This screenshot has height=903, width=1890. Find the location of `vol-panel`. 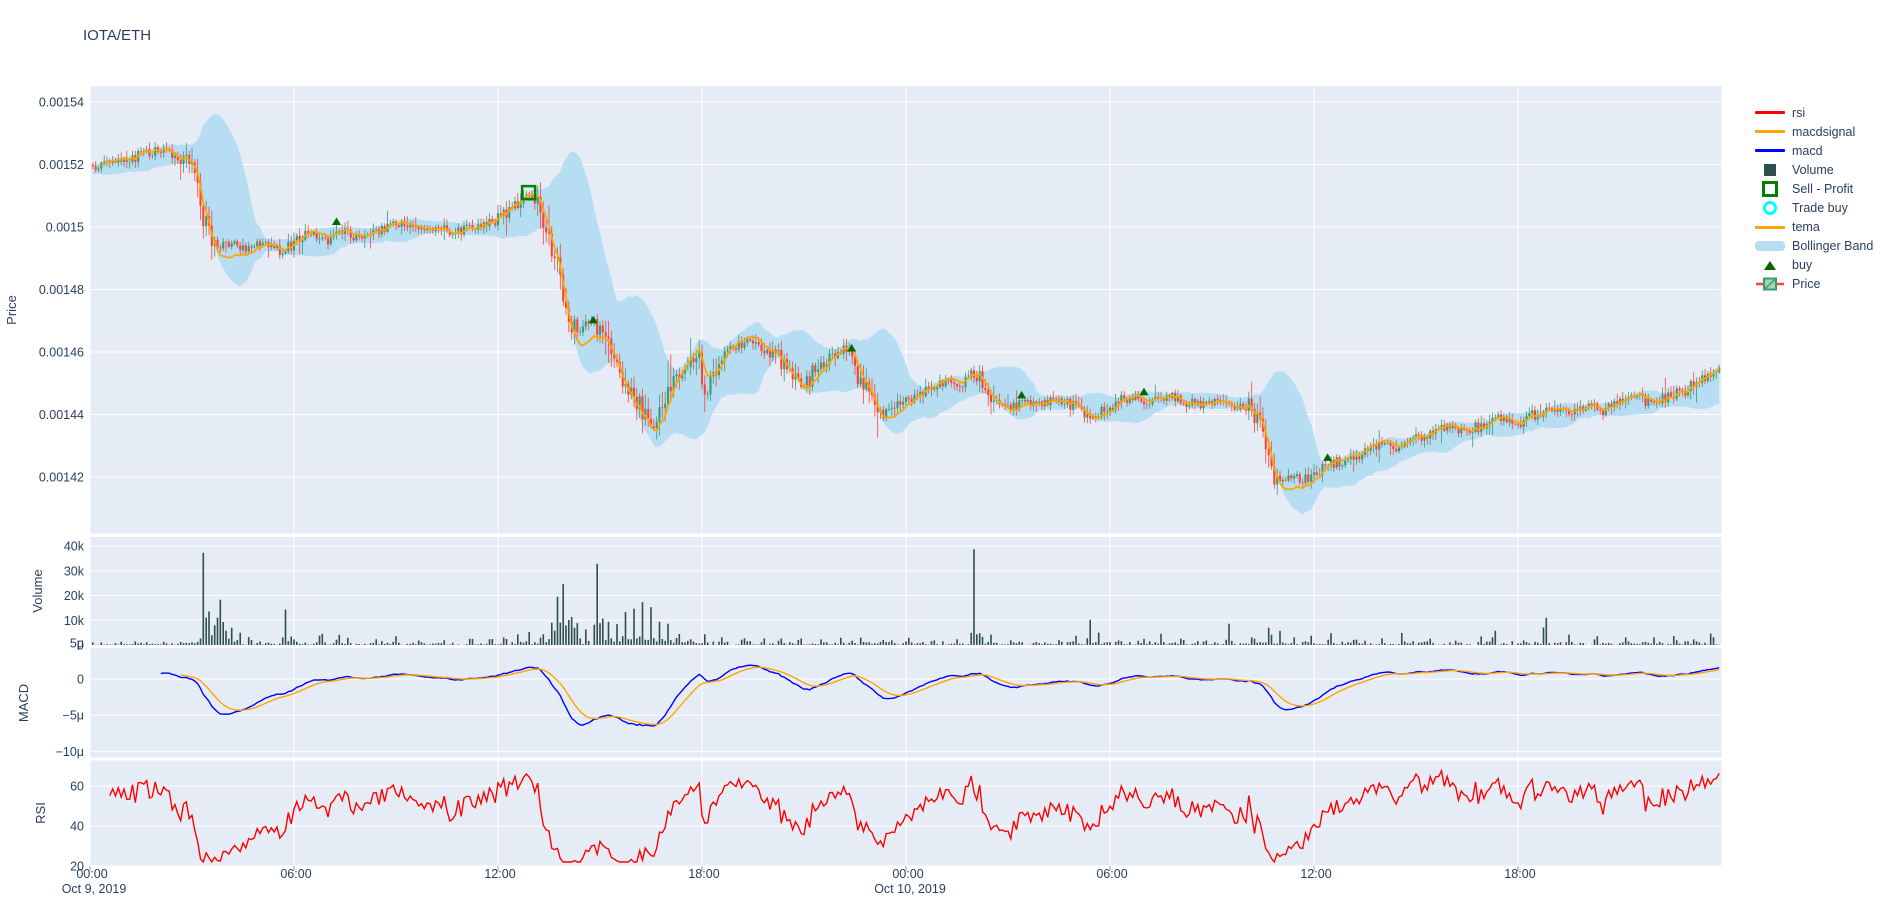

vol-panel is located at coordinates (906, 591).